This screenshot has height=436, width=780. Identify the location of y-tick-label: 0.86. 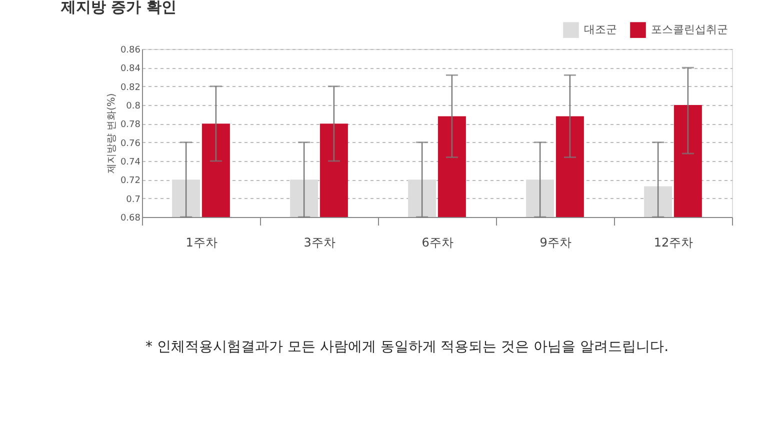
(130, 51).